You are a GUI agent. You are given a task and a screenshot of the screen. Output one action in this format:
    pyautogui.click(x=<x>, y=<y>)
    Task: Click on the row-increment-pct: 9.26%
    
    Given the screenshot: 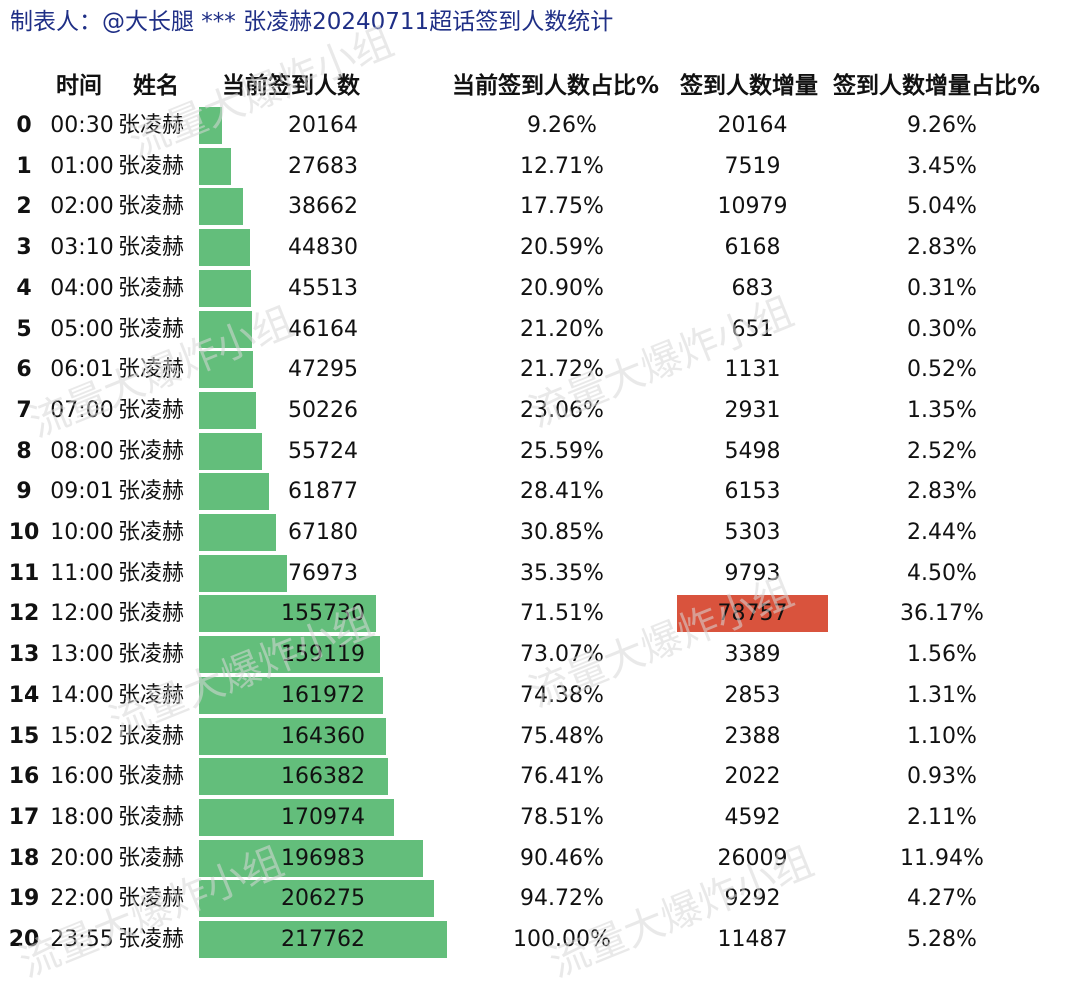 What is the action you would take?
    pyautogui.click(x=942, y=125)
    